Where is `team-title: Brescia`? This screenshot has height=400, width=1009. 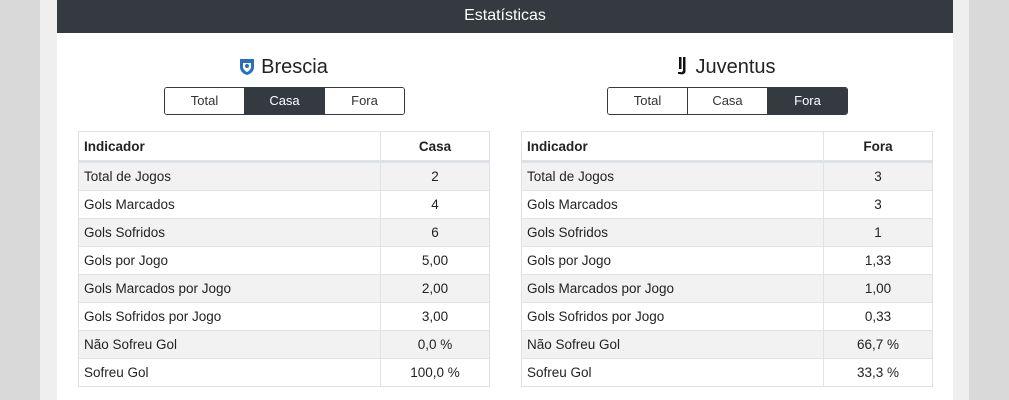
team-title: Brescia is located at coordinates (283, 67).